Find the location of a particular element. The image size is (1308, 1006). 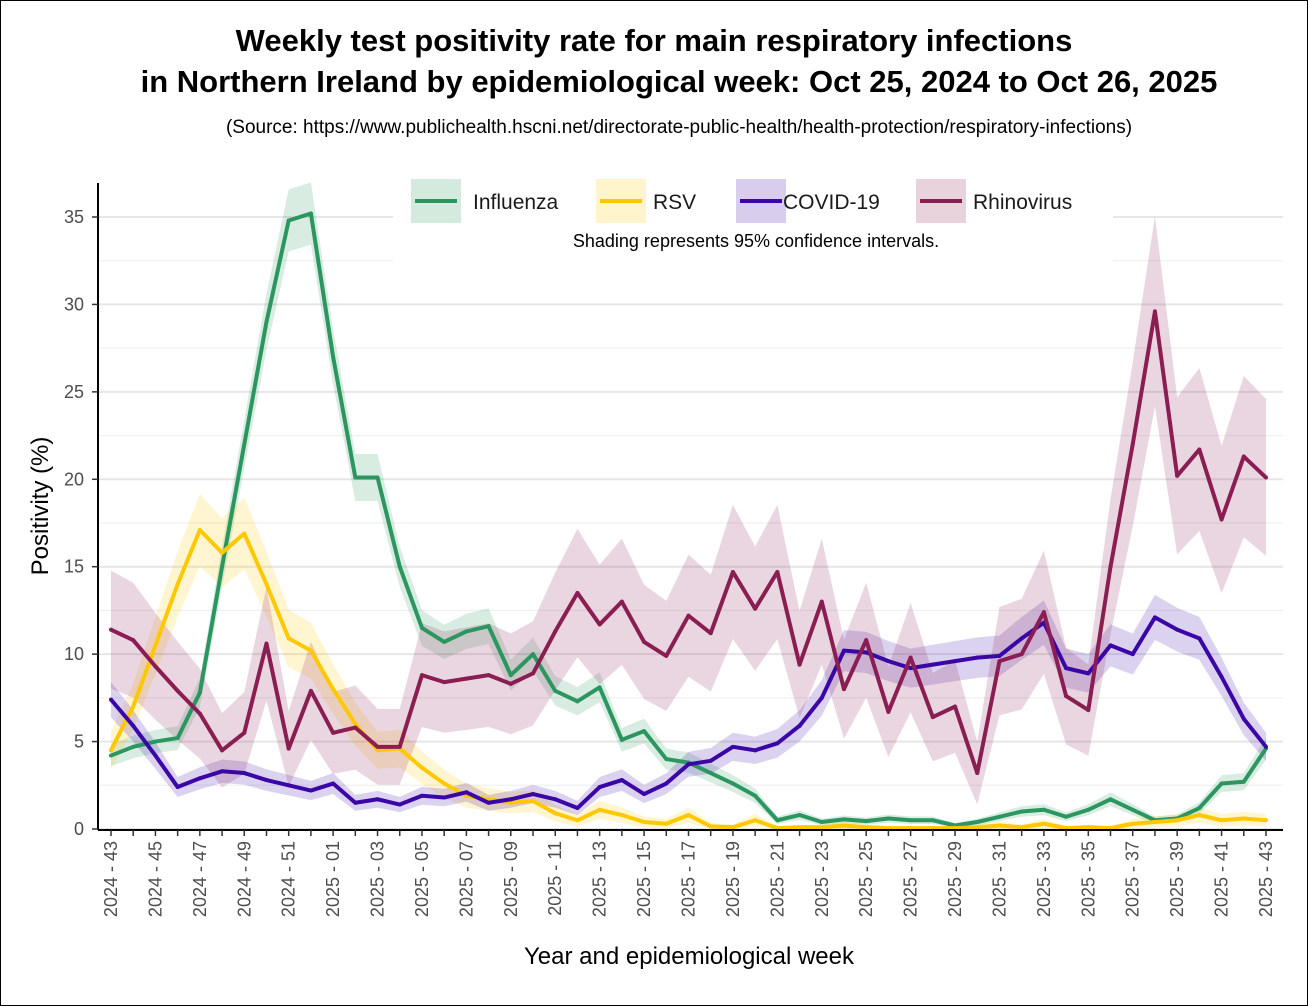

x-tick-label: 2025 - 23 is located at coordinates (822, 879).